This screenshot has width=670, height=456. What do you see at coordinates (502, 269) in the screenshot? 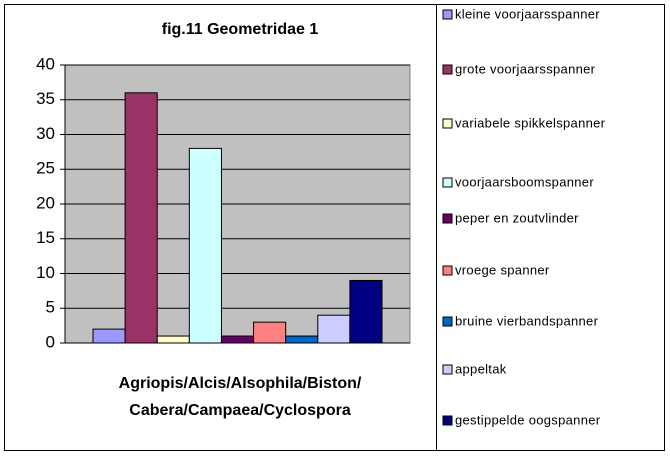
I see `legend-label: vroege spanner` at bounding box center [502, 269].